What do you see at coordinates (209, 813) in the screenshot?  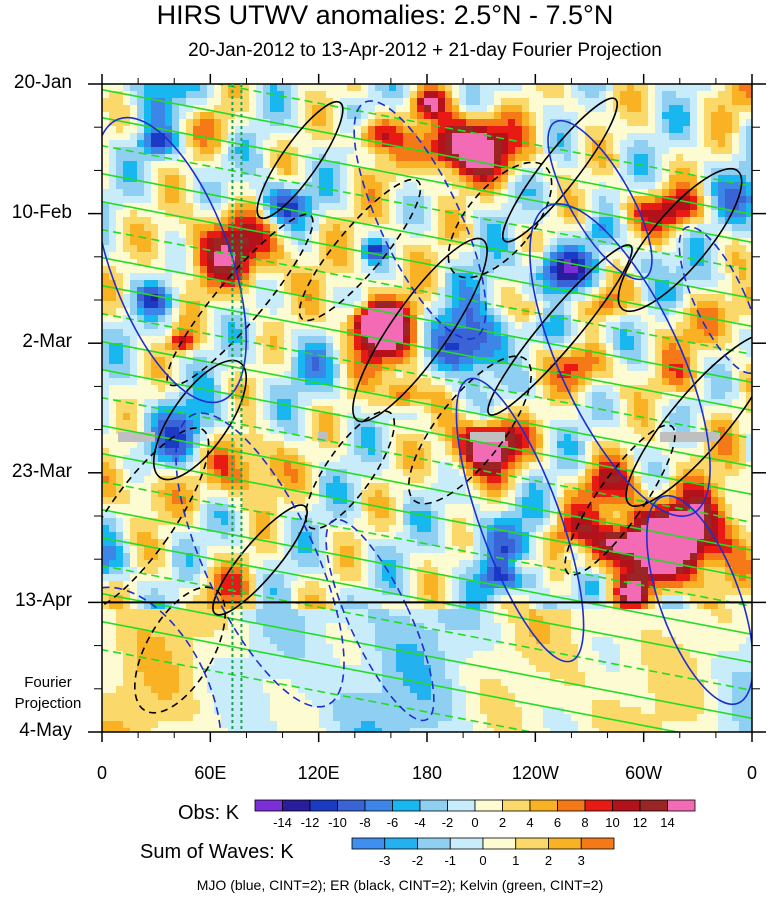 I see `obs-colorbar-label: Obs: K` at bounding box center [209, 813].